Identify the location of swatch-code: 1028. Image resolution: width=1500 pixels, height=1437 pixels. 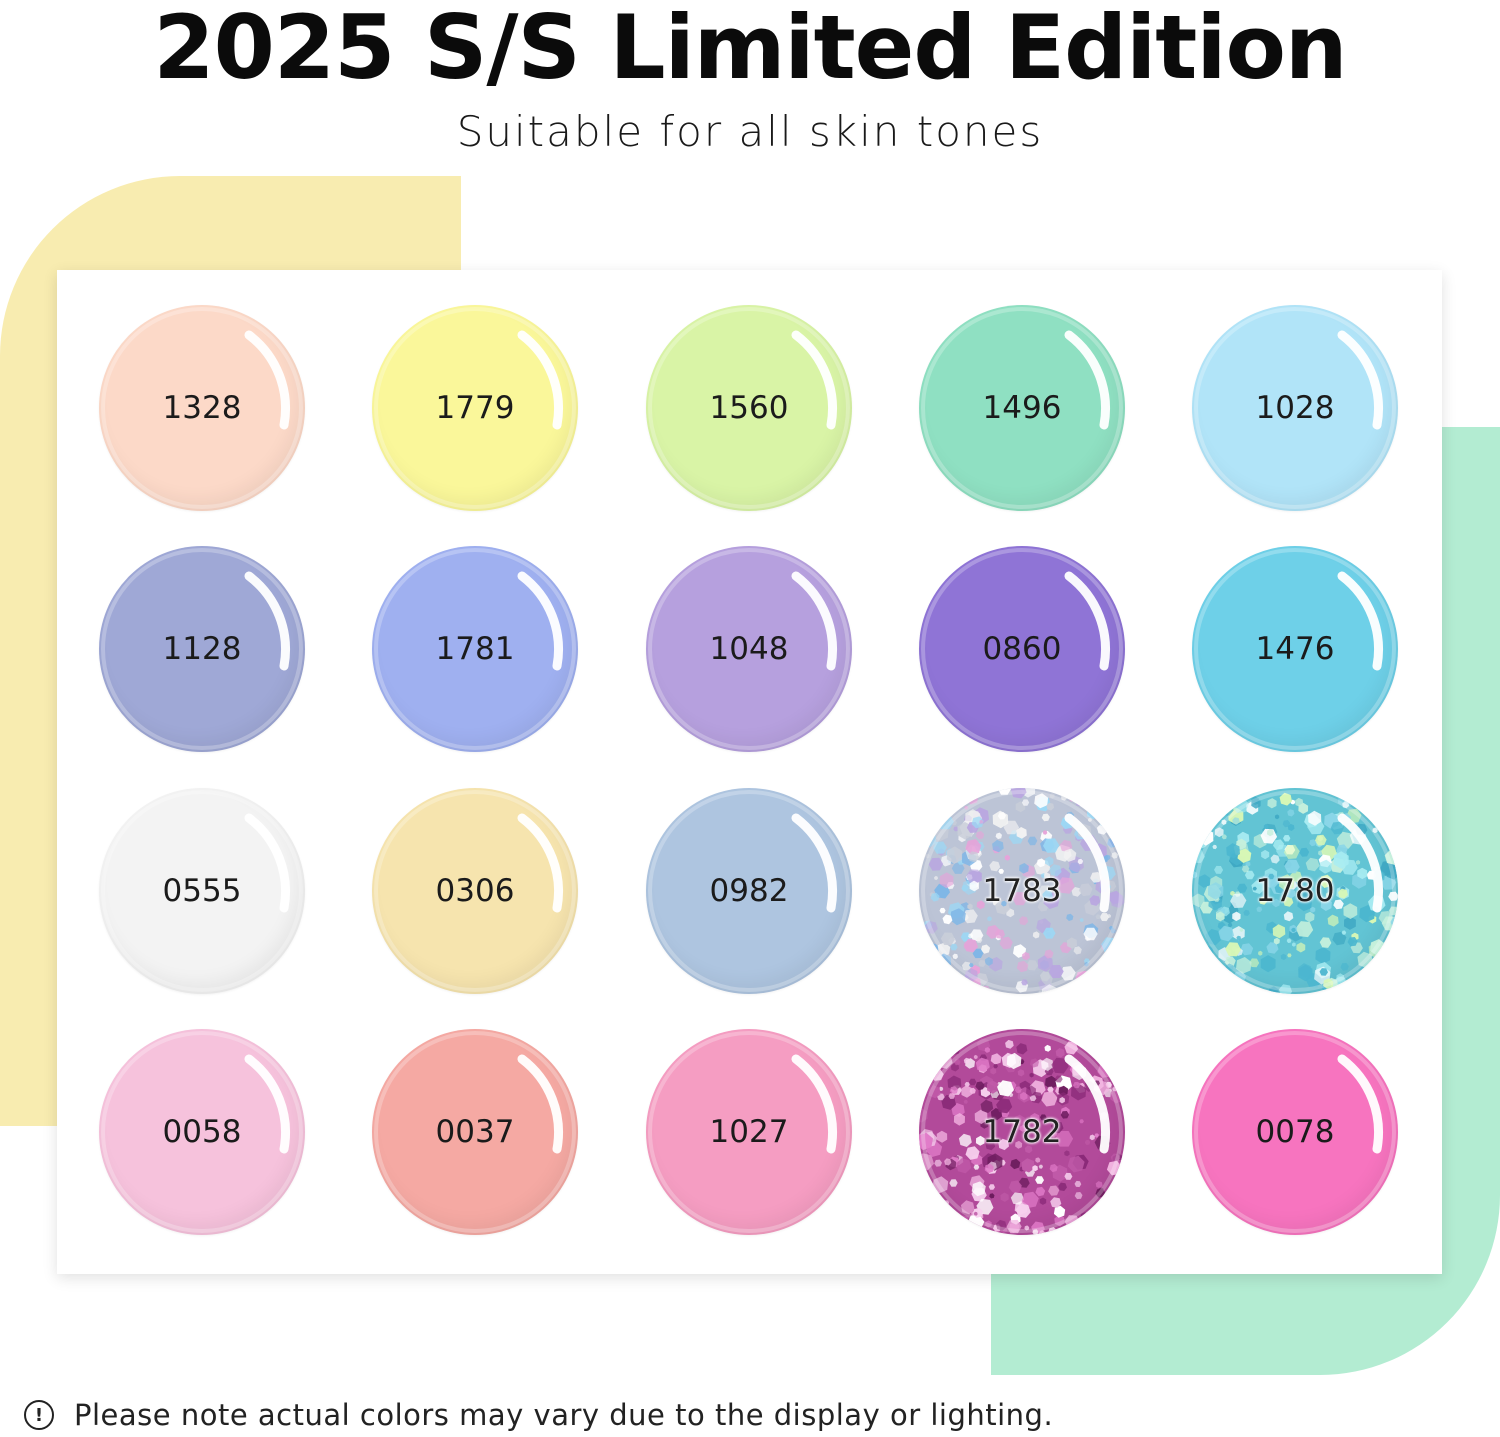
(1295, 408).